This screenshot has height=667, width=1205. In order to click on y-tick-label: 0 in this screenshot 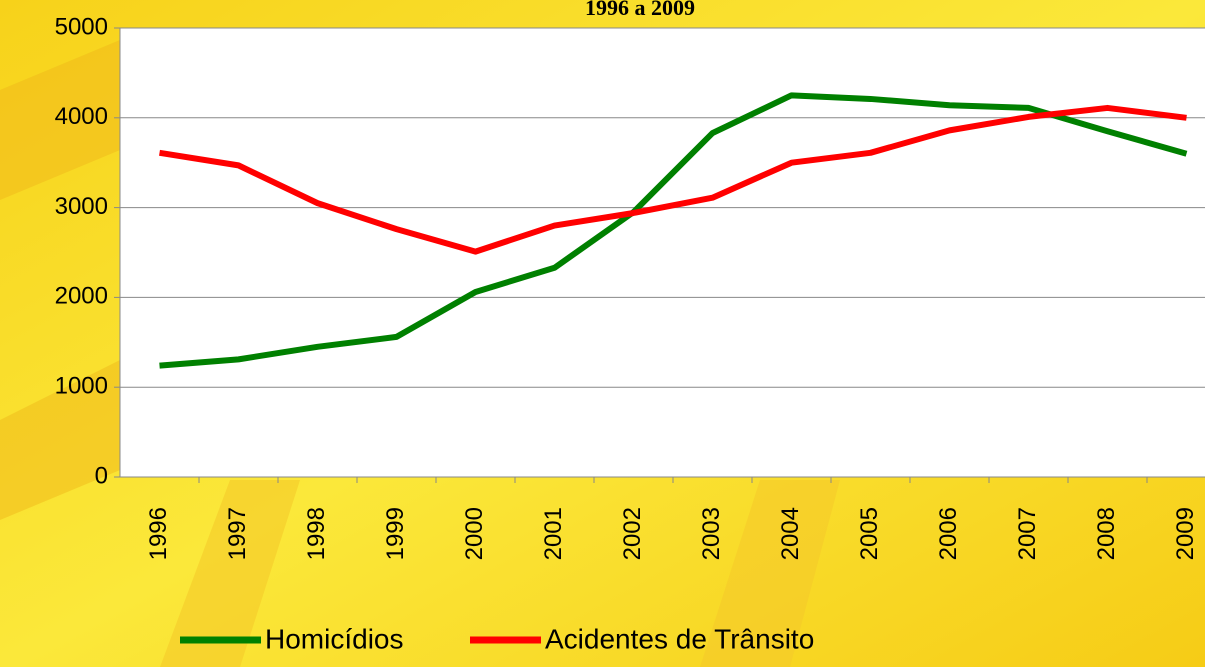, I will do `click(101, 475)`.